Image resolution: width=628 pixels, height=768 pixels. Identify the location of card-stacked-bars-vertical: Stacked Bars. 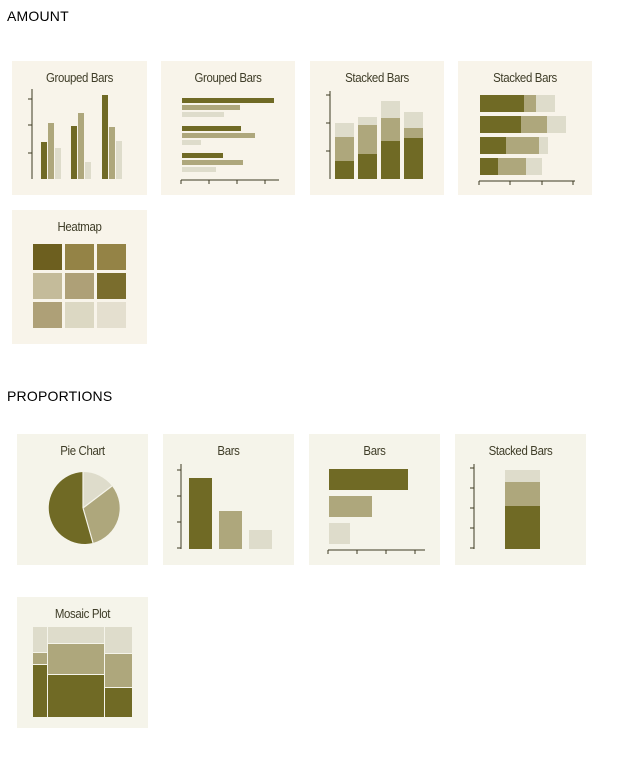
(377, 128).